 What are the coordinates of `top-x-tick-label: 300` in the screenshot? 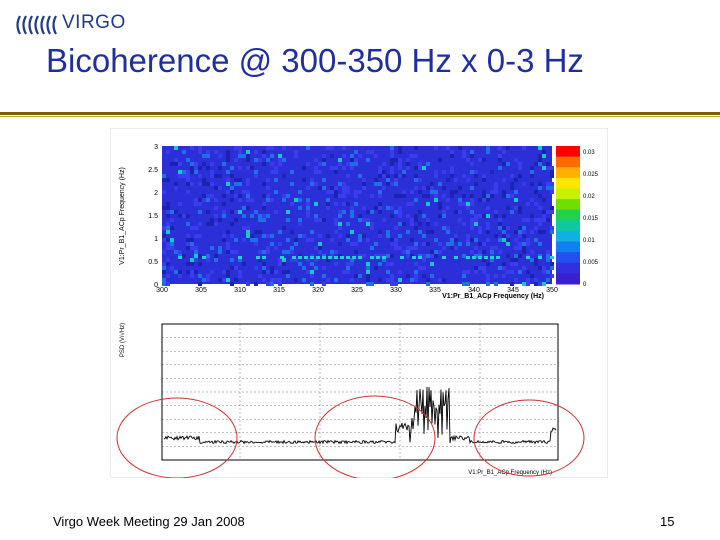 It's located at (162, 290).